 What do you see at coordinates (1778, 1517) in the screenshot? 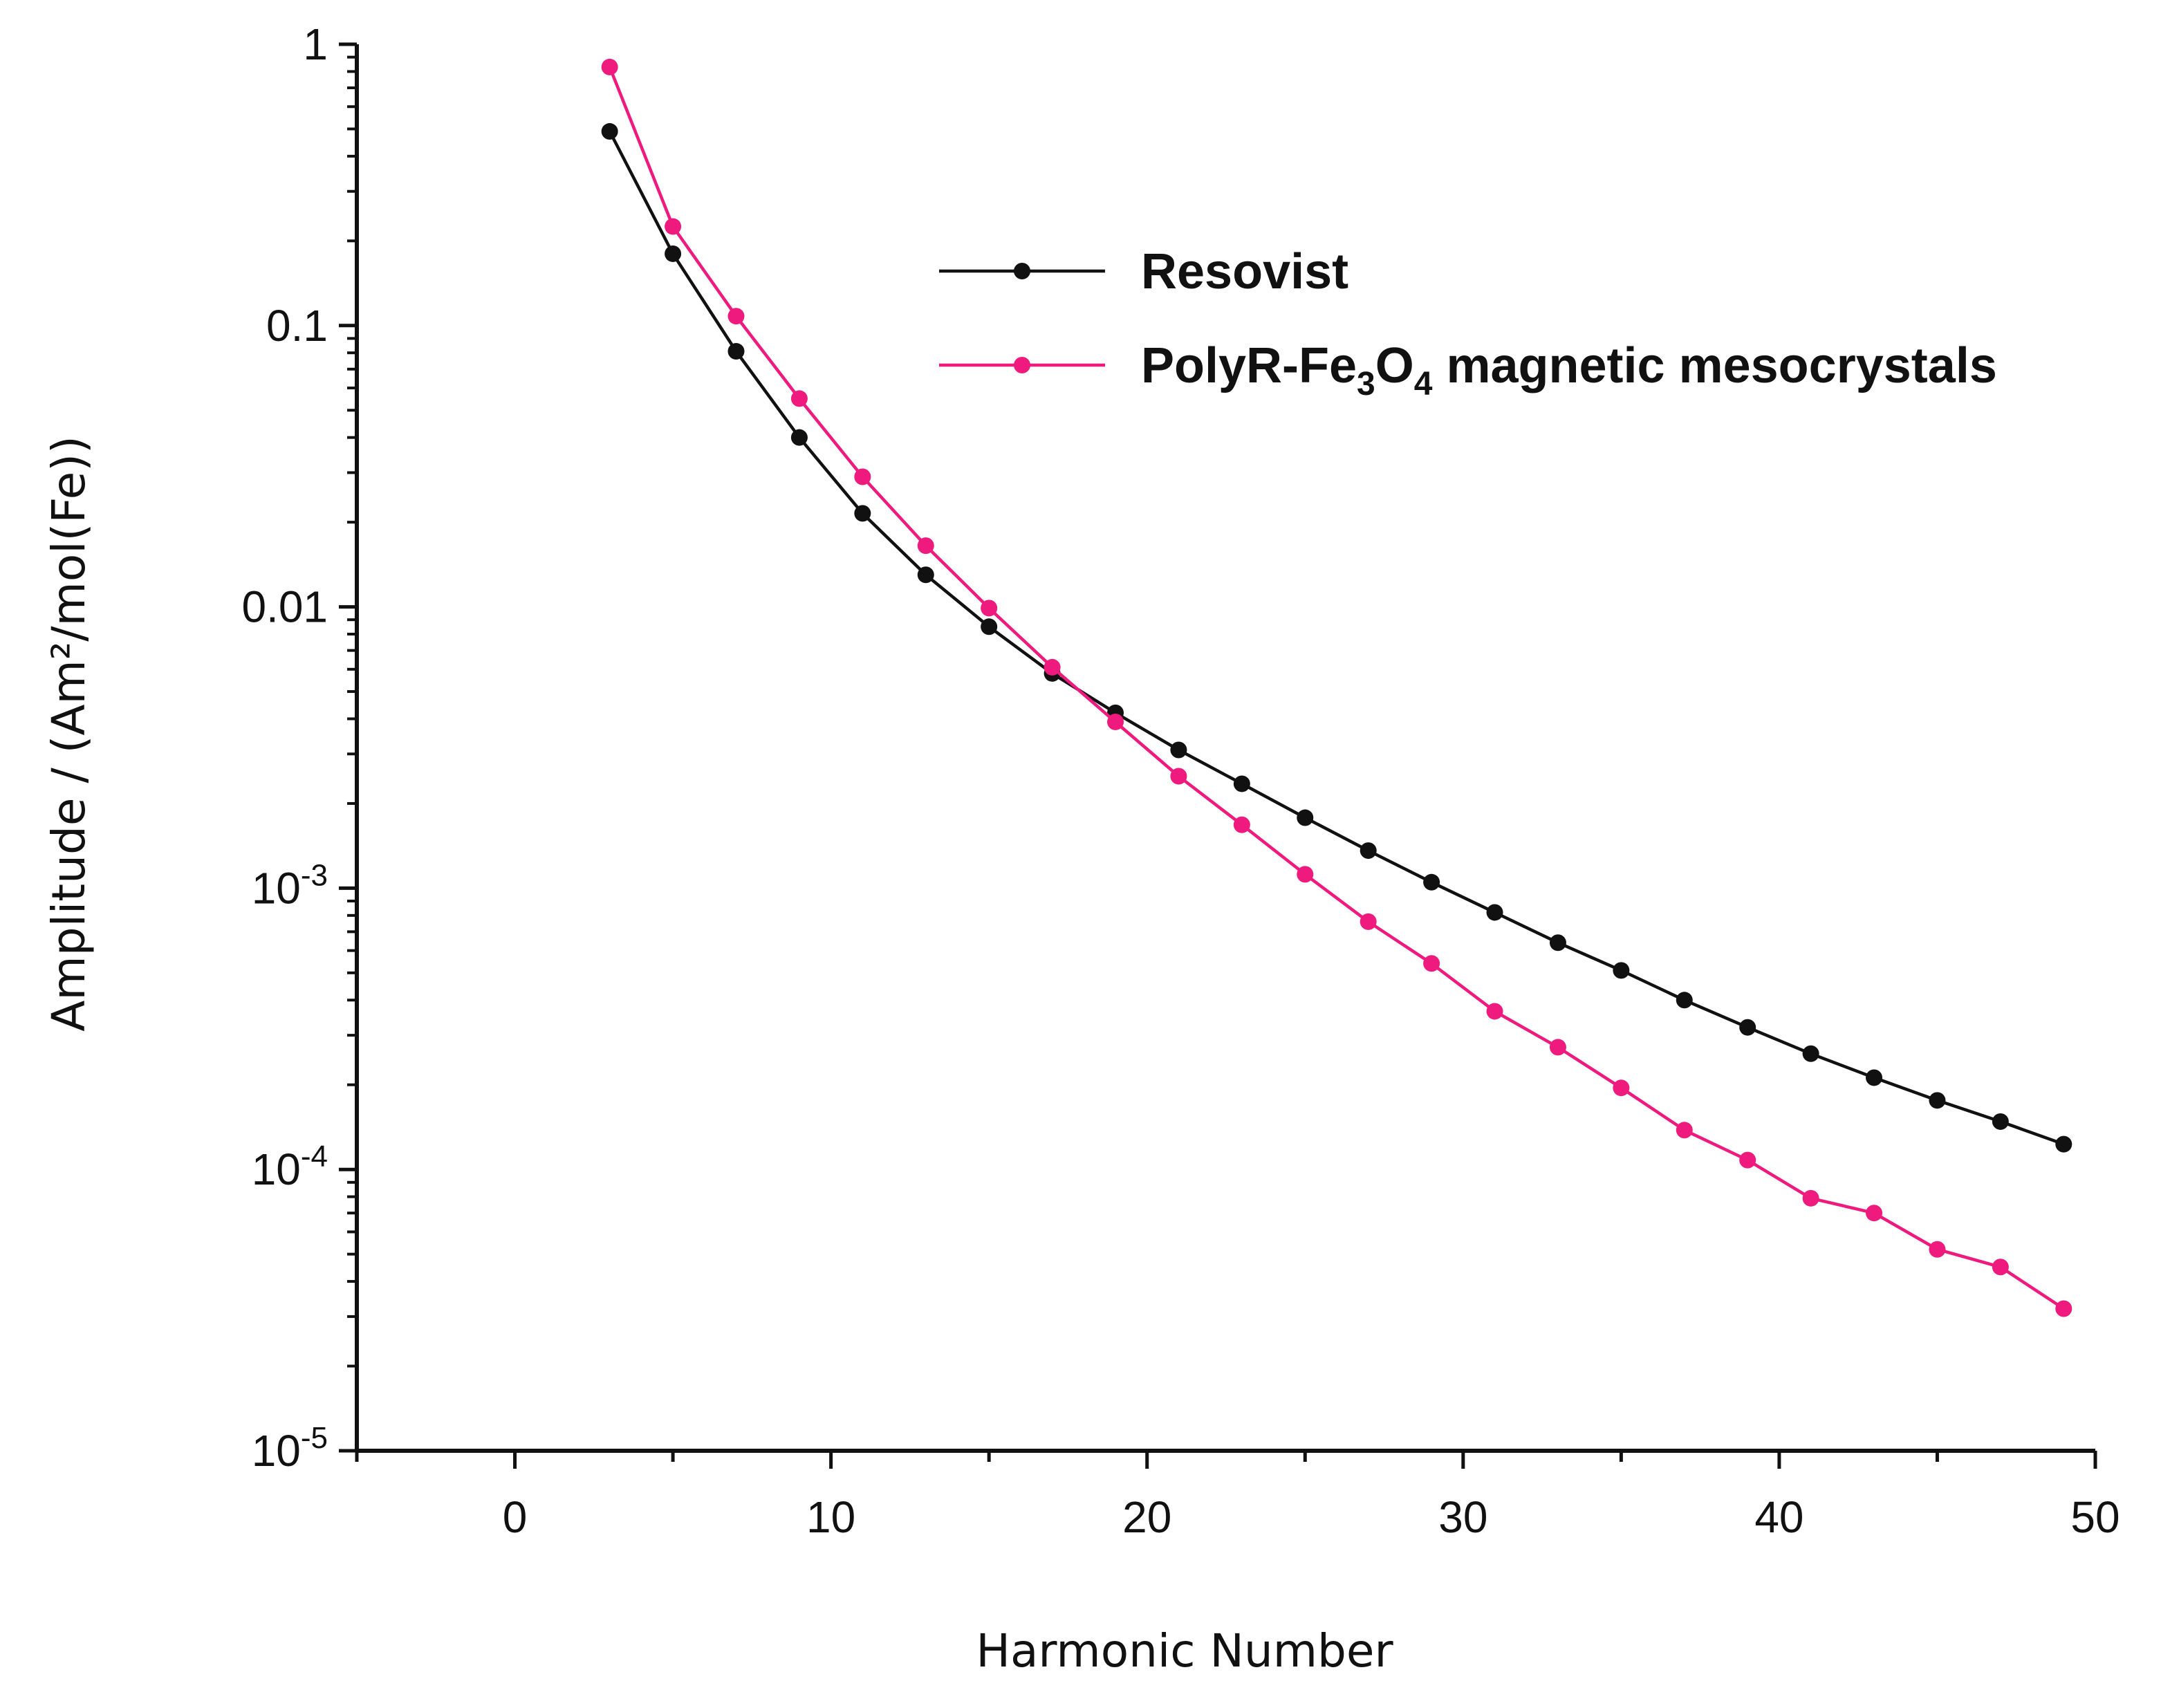
I see `x-tick-label: 40` at bounding box center [1778, 1517].